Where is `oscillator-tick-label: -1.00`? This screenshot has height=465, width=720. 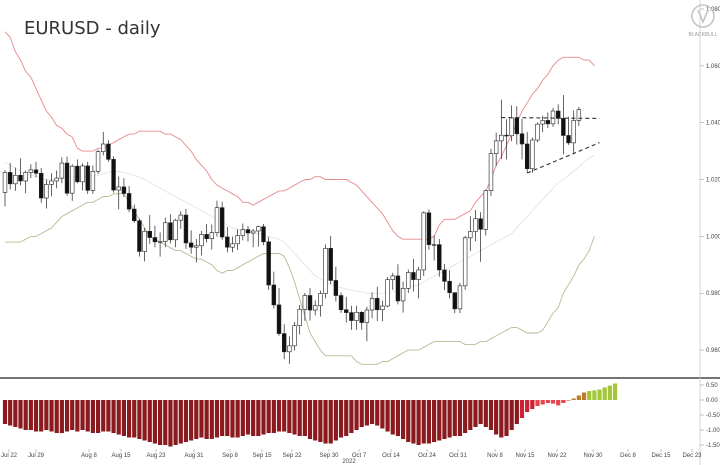
oscillator-tick-label: -1.00 is located at coordinates (713, 431).